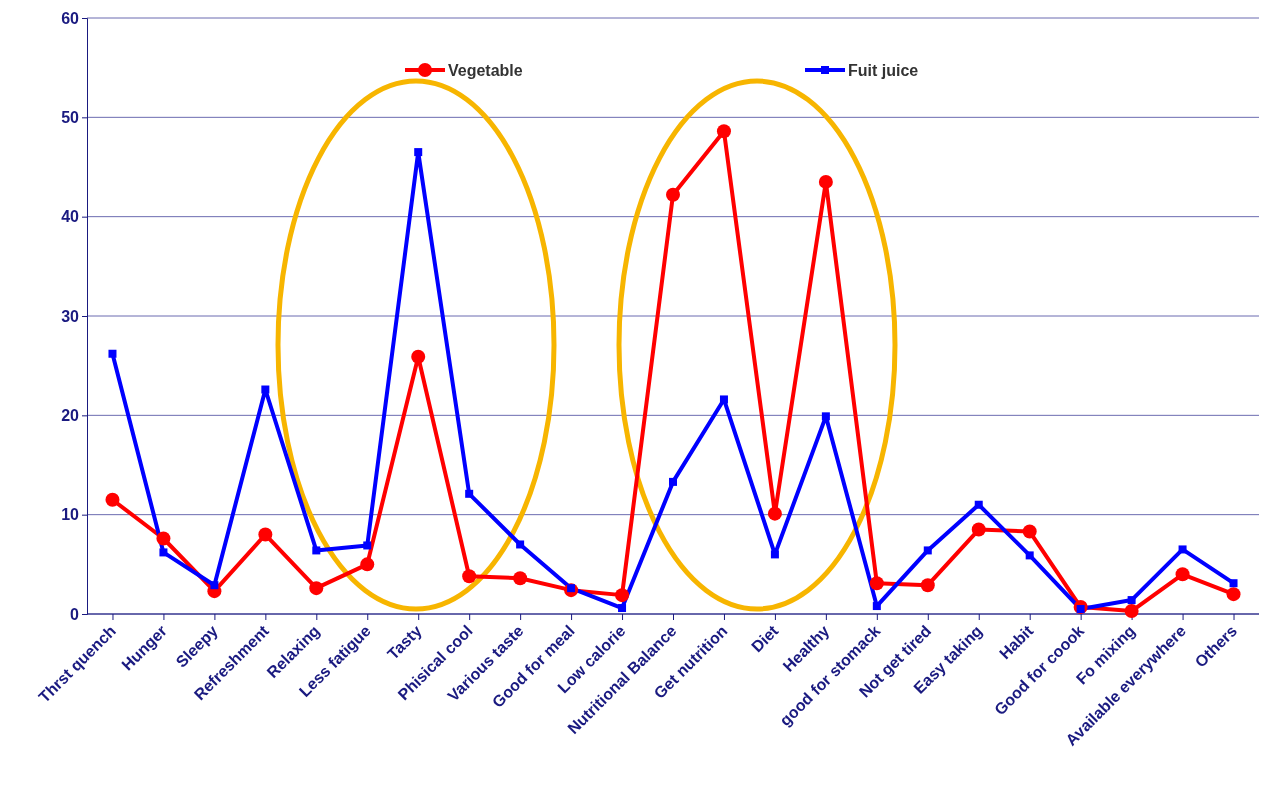 Image resolution: width=1265 pixels, height=803 pixels. Describe the element at coordinates (70, 515) in the screenshot. I see `y-tick-label: 10` at that location.